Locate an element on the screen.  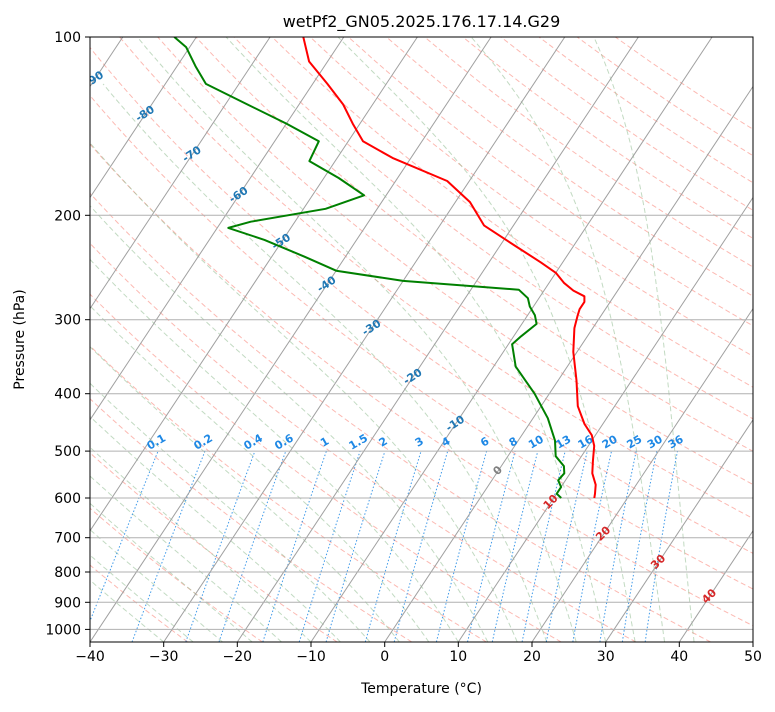
y-tick-label: 600 is located at coordinates (67, 499).